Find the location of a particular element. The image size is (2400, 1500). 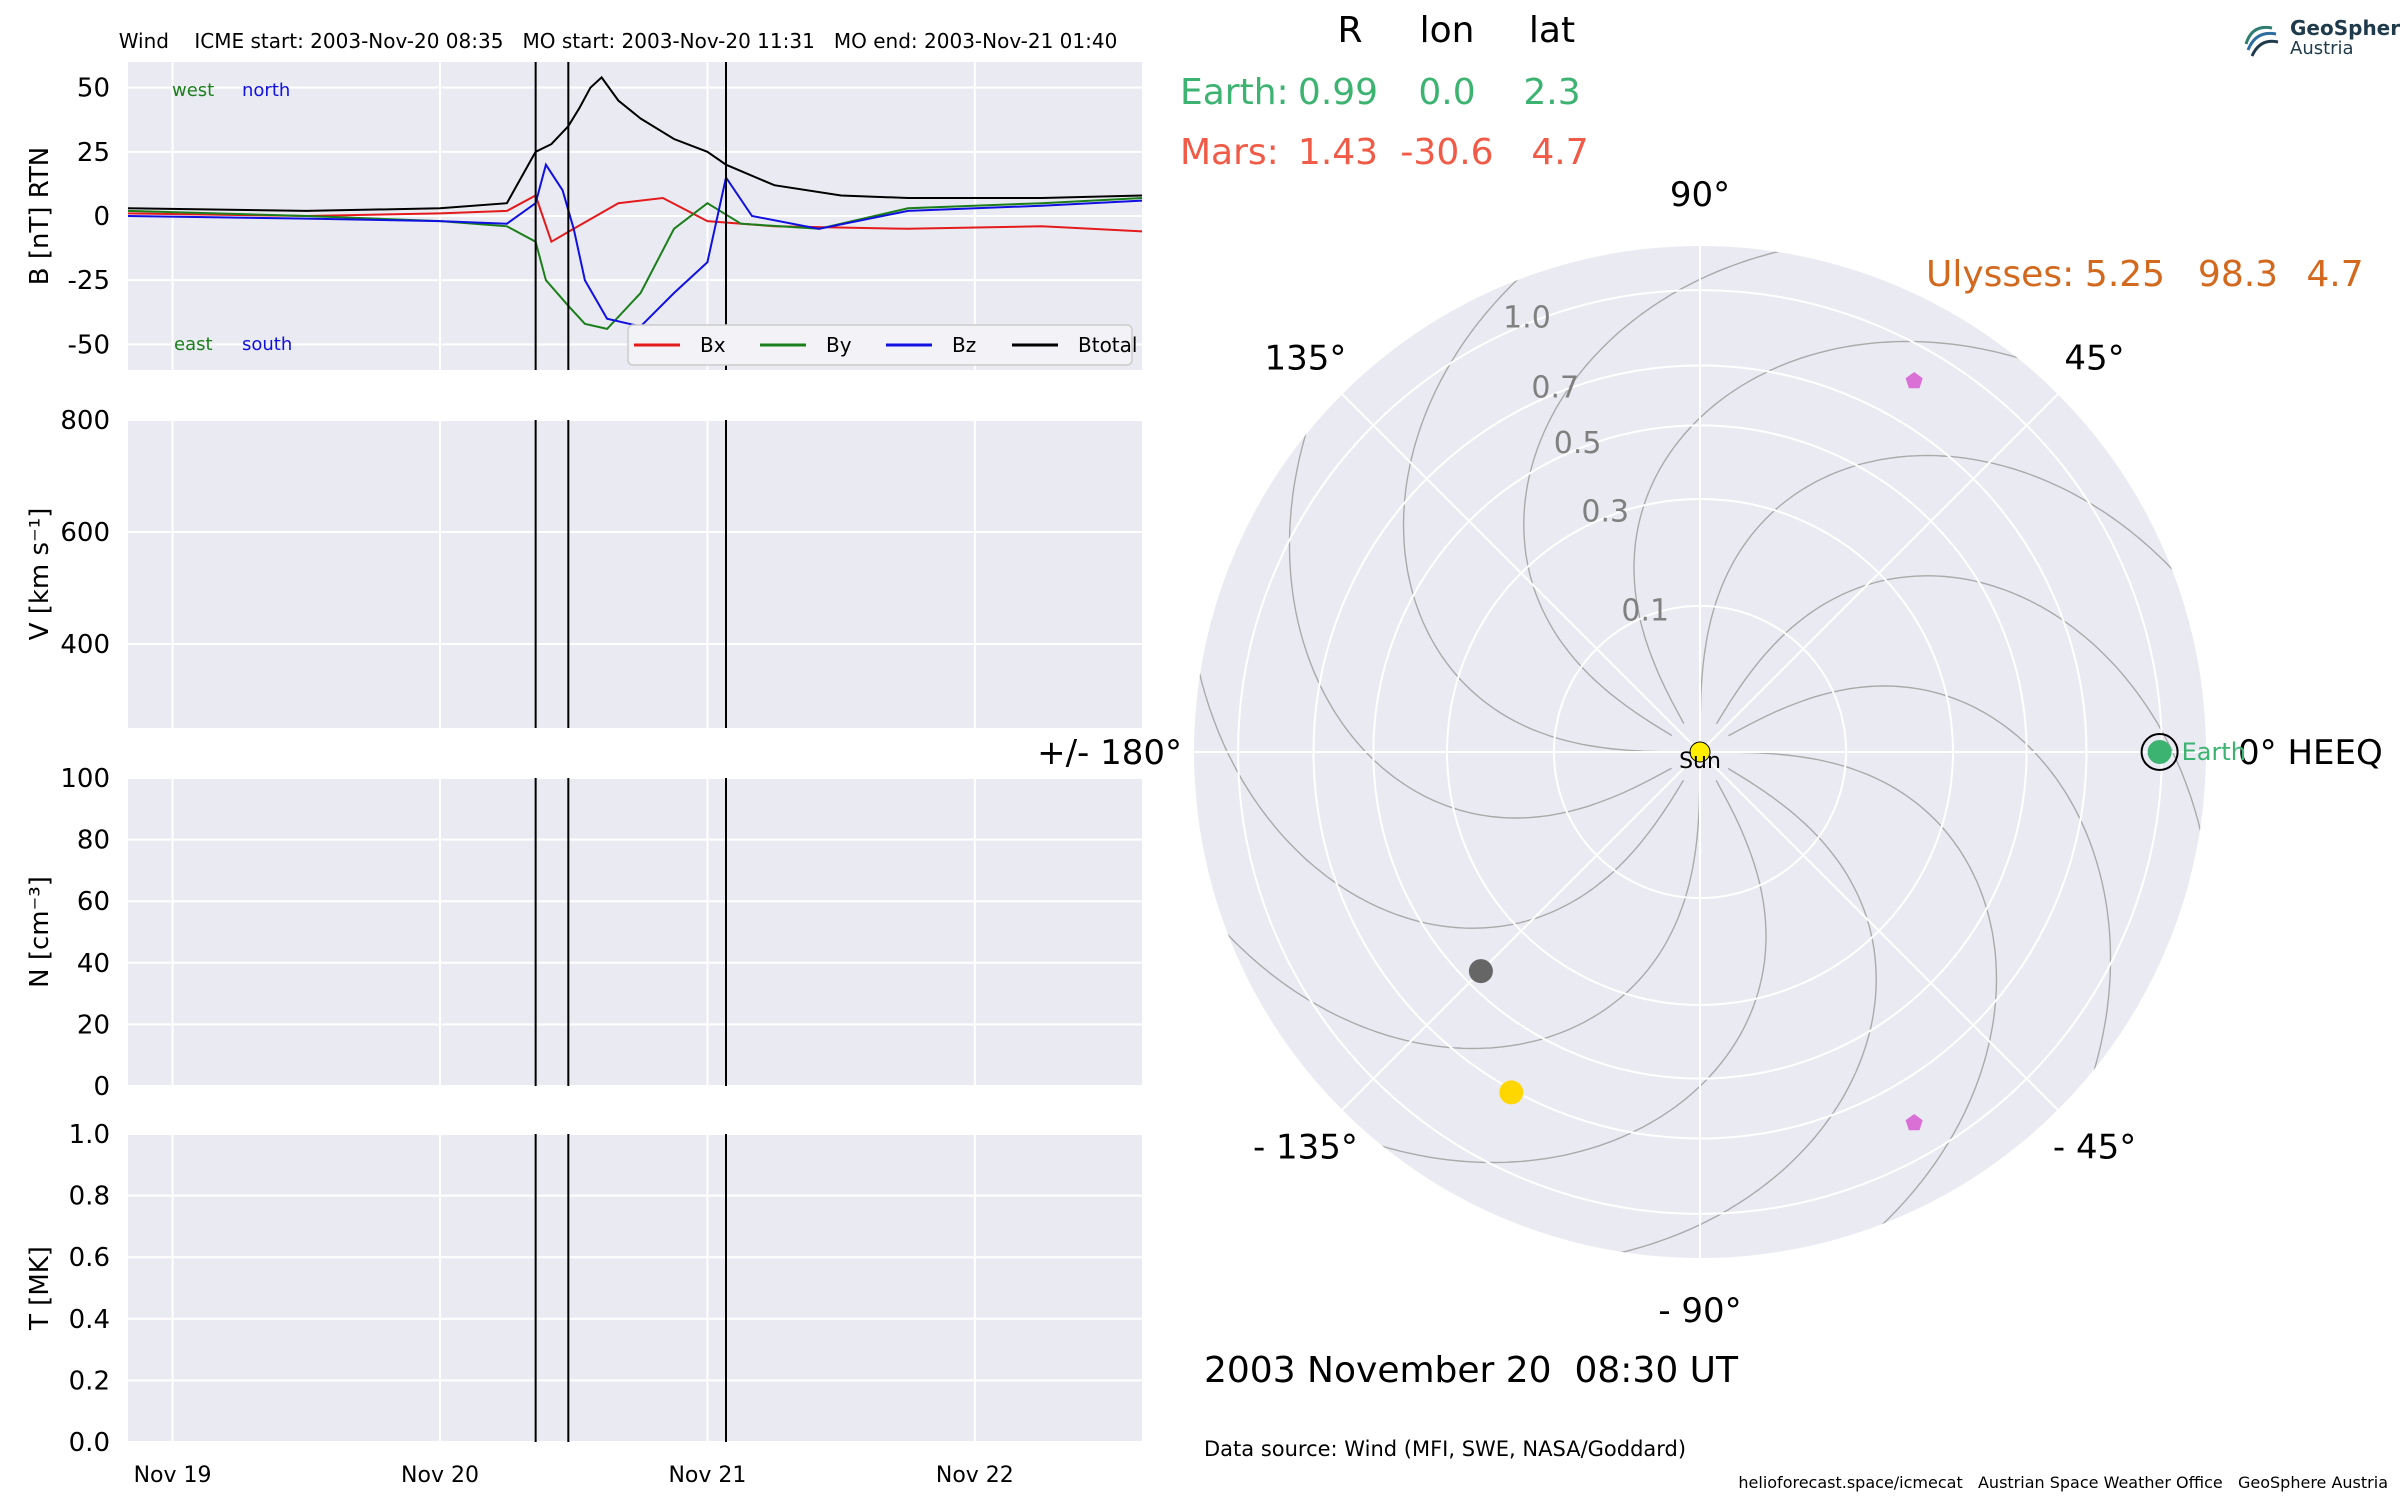

r-tick-label: 0.1 is located at coordinates (1645, 611).